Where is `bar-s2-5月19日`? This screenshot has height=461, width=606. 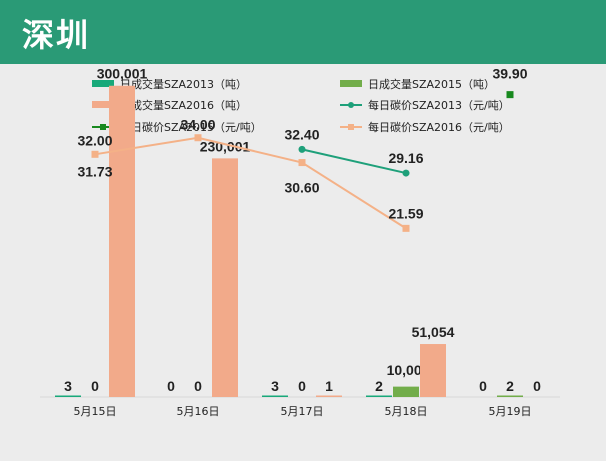
bar-s2-5月19日 is located at coordinates (510, 396).